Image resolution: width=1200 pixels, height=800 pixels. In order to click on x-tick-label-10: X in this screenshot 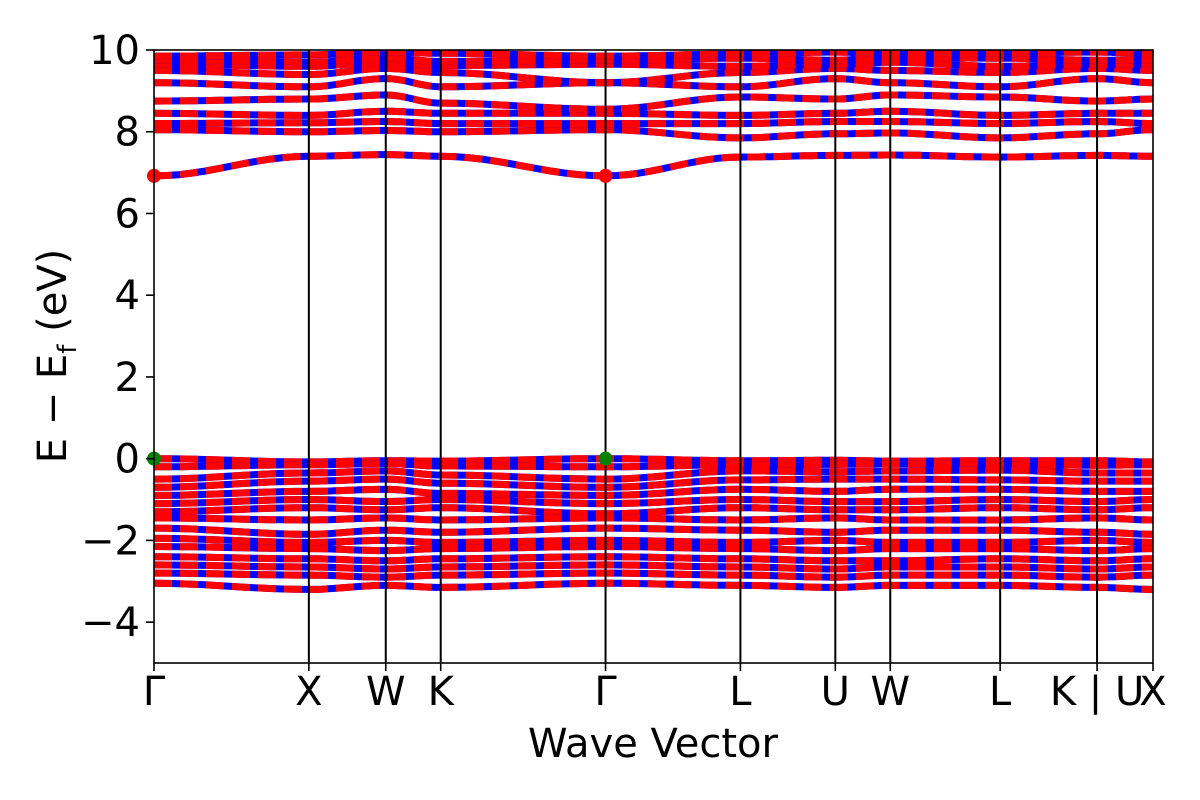, I will do `click(1152, 692)`.